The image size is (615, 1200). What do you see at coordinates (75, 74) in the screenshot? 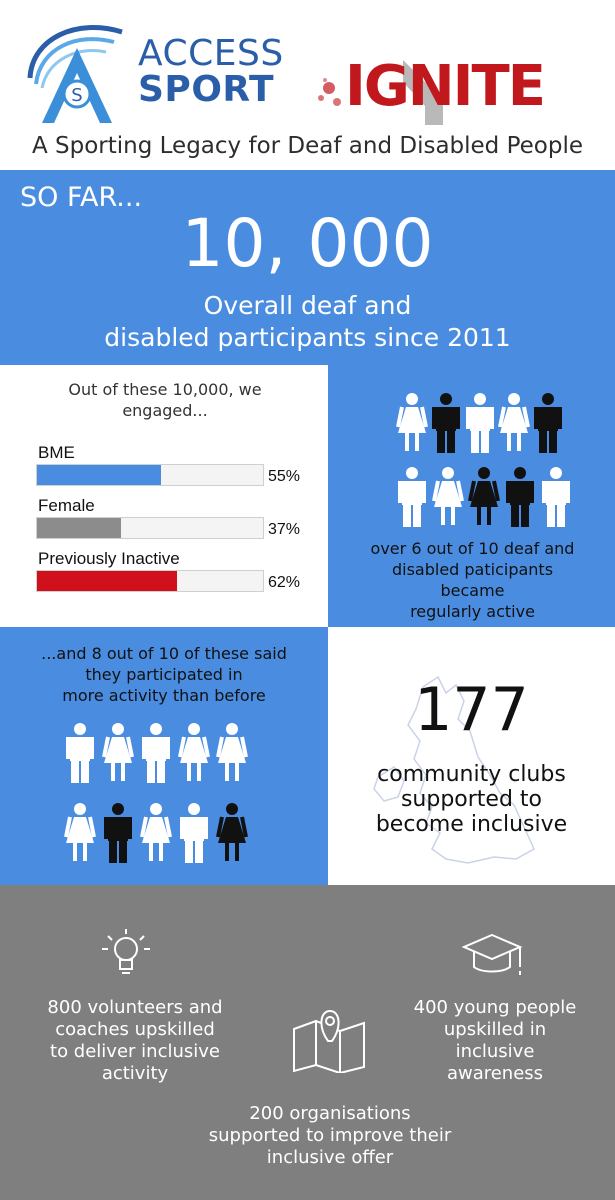
I see `access-sport-logo-icon: S` at bounding box center [75, 74].